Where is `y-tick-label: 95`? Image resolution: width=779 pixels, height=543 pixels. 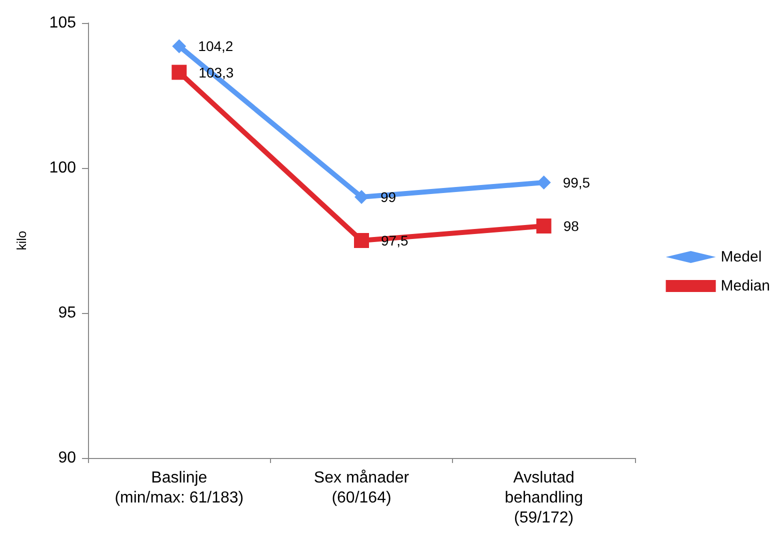
y-tick-label: 95 is located at coordinates (67, 313).